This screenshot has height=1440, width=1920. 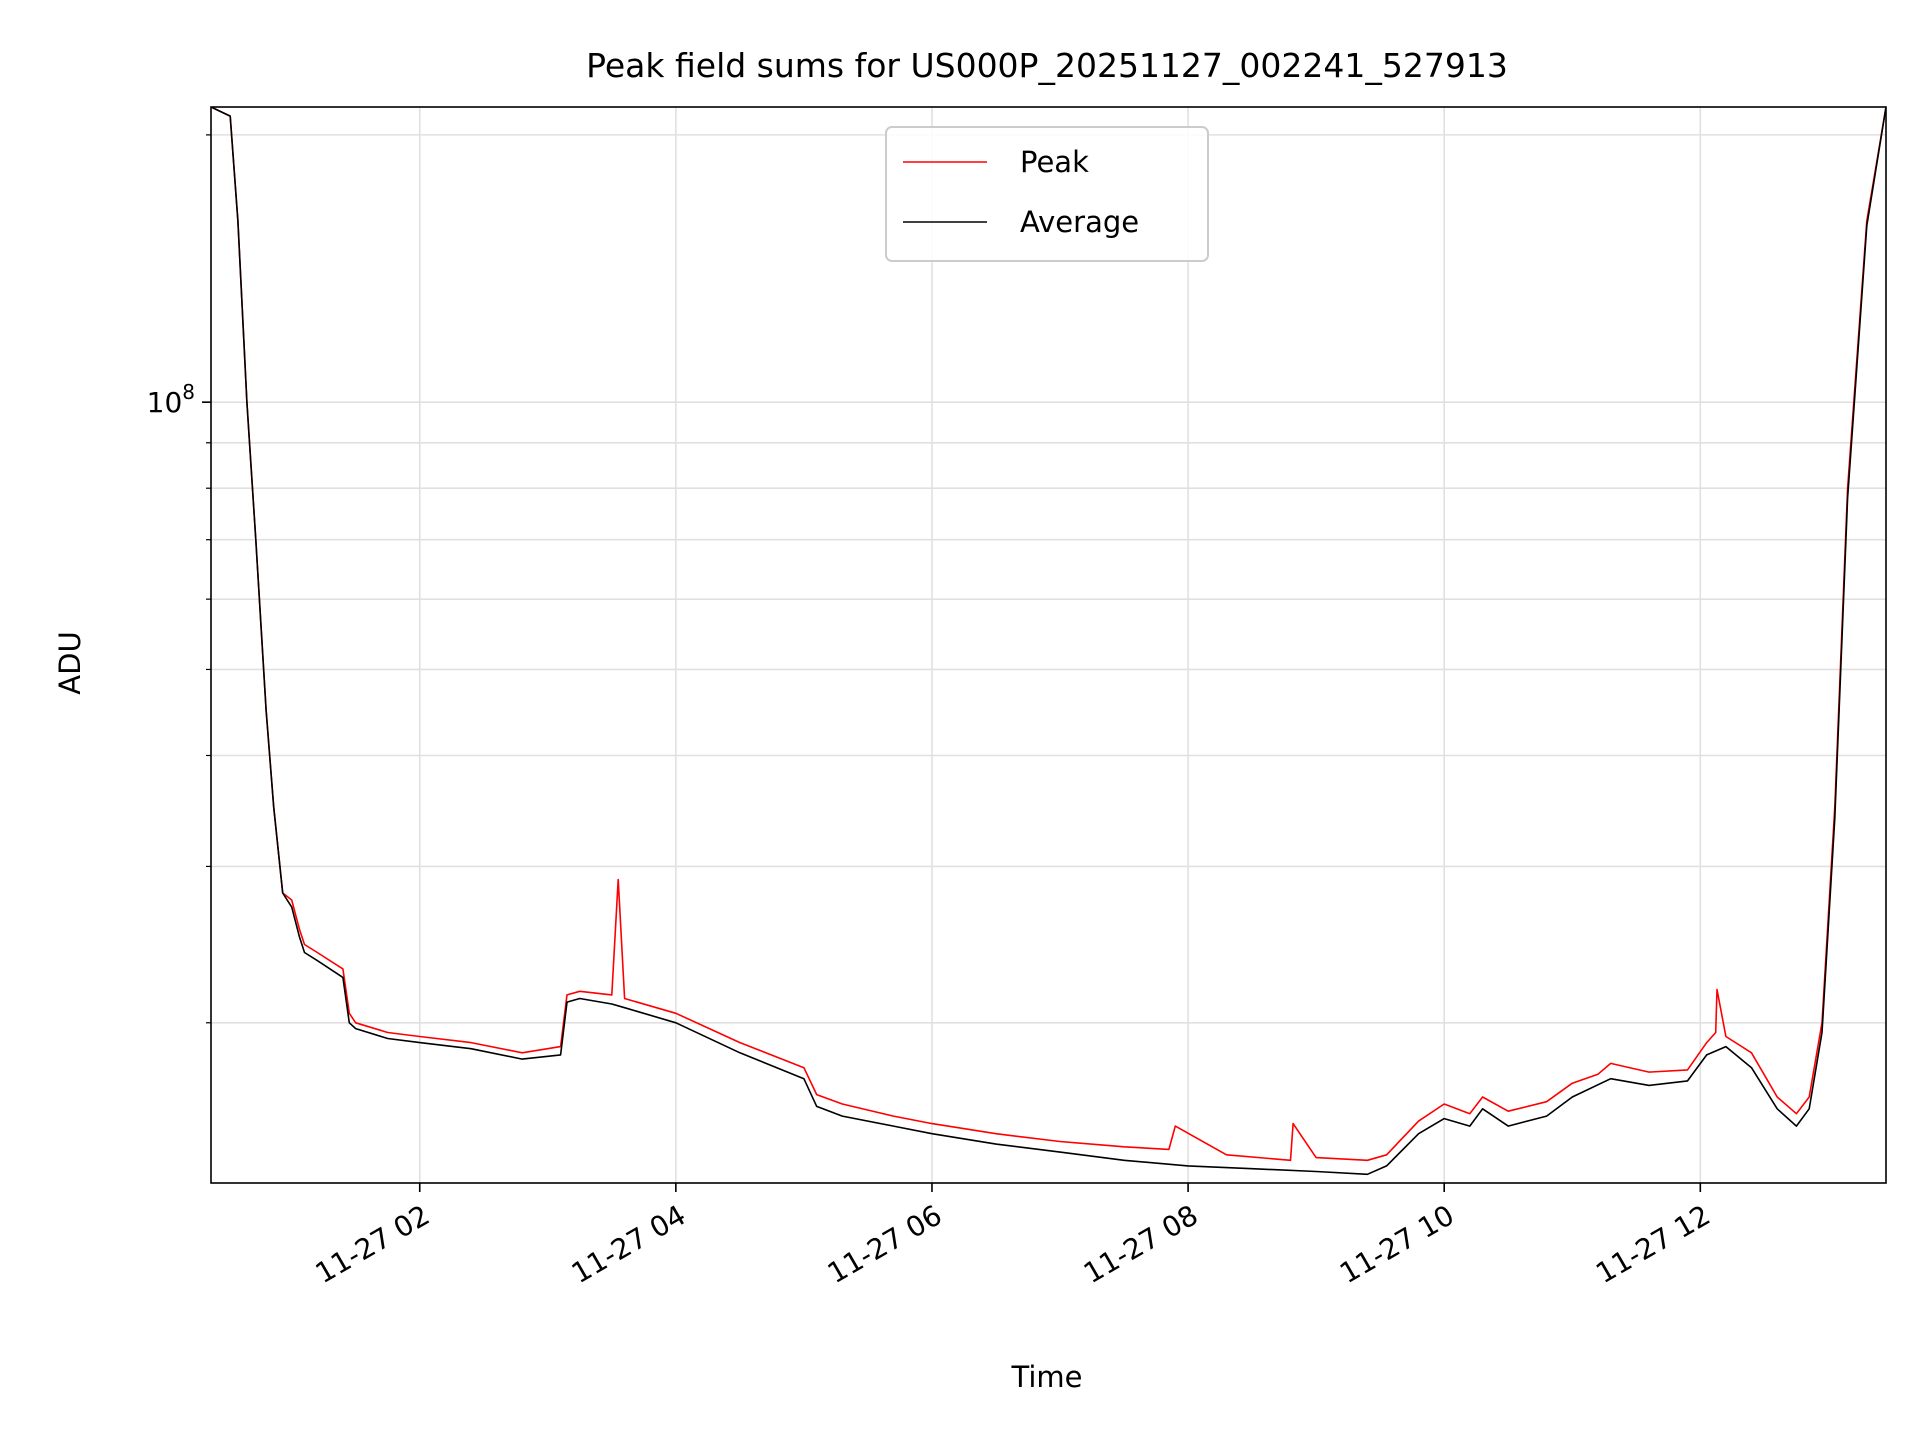 What do you see at coordinates (1054, 162) in the screenshot?
I see `legend-peak-label: Peak` at bounding box center [1054, 162].